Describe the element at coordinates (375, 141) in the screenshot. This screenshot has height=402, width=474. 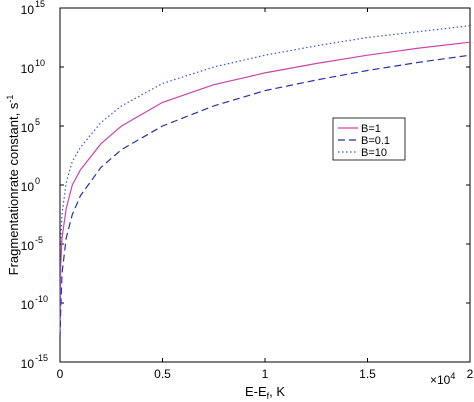
I see `legend-label: B=0.1` at that location.